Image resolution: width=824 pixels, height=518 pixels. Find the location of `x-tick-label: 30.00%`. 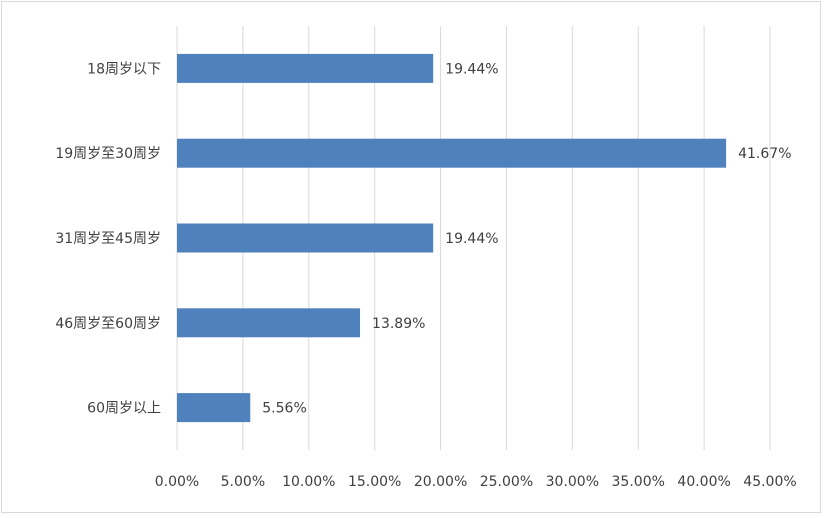

x-tick-label: 30.00% is located at coordinates (572, 482).